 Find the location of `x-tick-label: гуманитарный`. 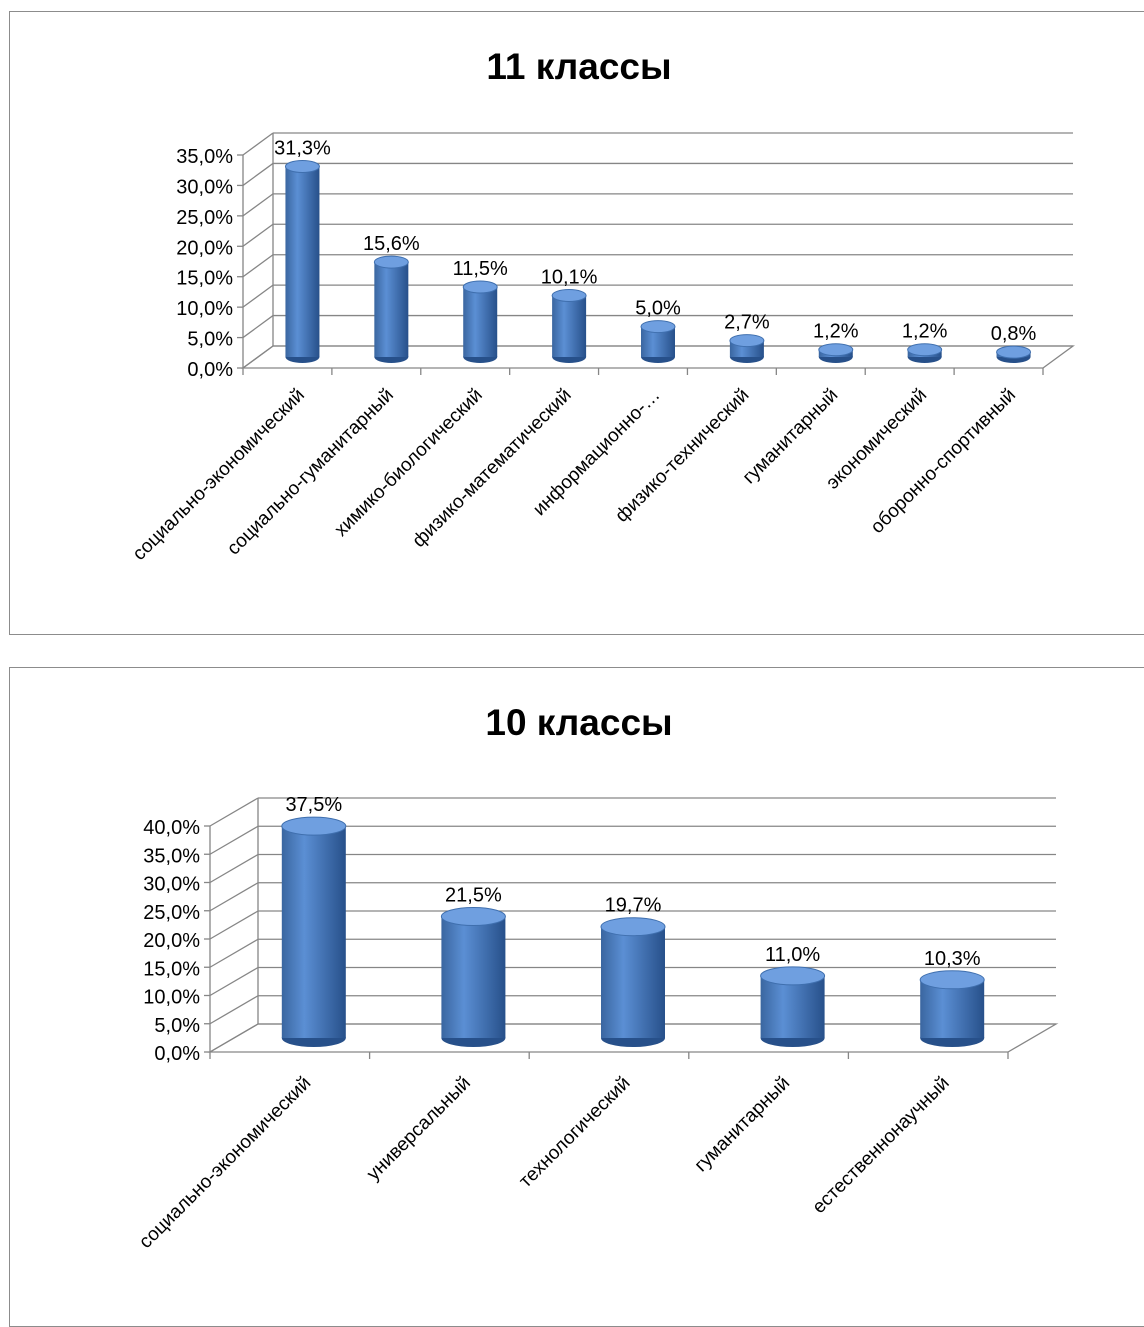

x-tick-label: гуманитарный is located at coordinates (742, 1124).